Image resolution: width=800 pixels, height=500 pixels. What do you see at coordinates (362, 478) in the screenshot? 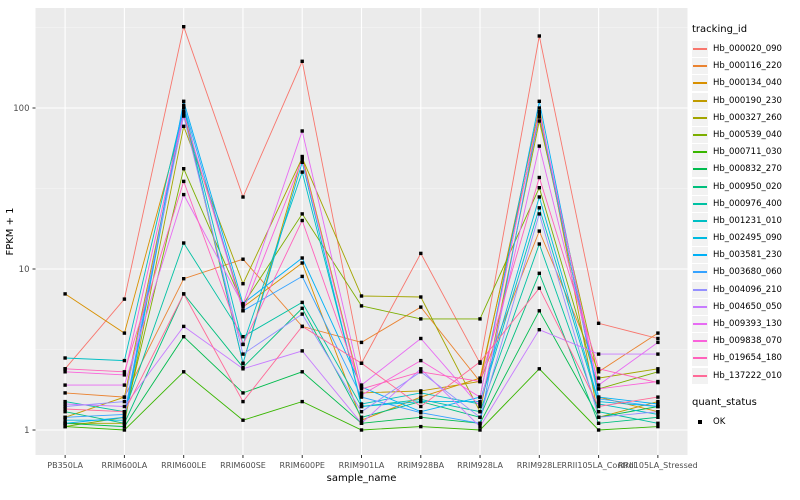
I see `x-axis-title: sample_name` at bounding box center [362, 478].